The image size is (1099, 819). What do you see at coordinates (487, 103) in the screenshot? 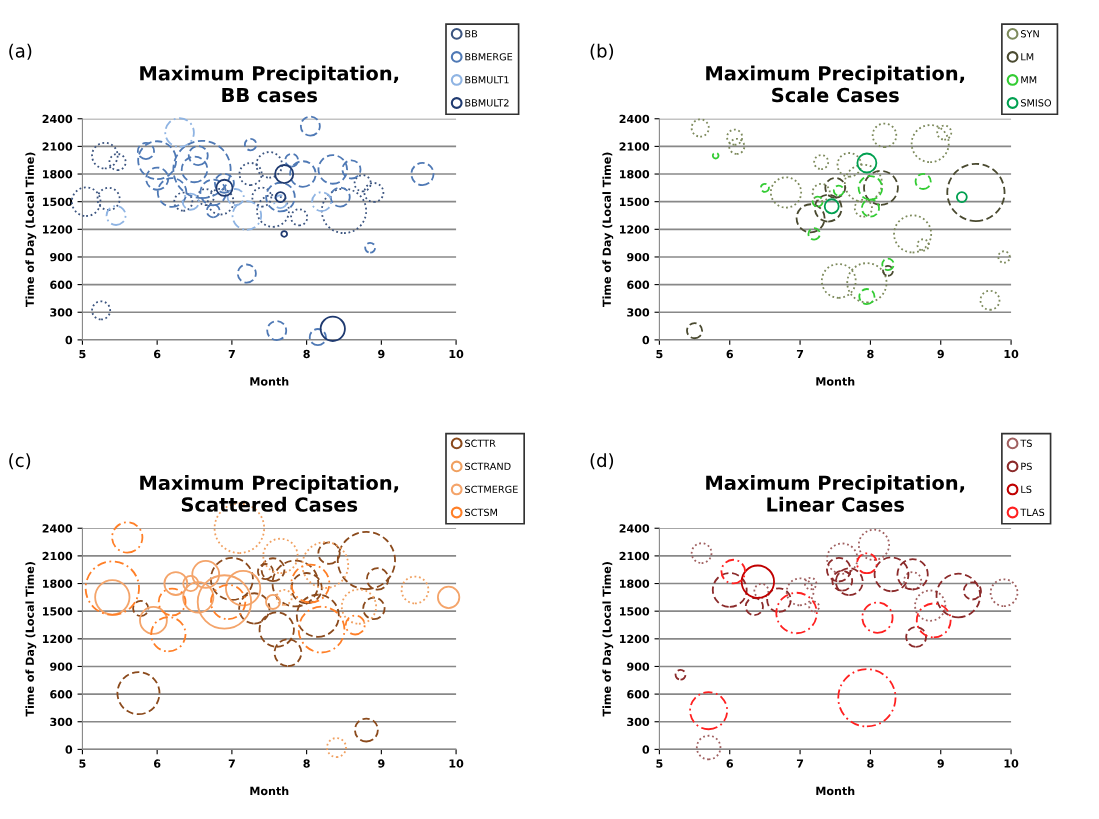
I see `legend-label: BBMULT2` at bounding box center [487, 103].